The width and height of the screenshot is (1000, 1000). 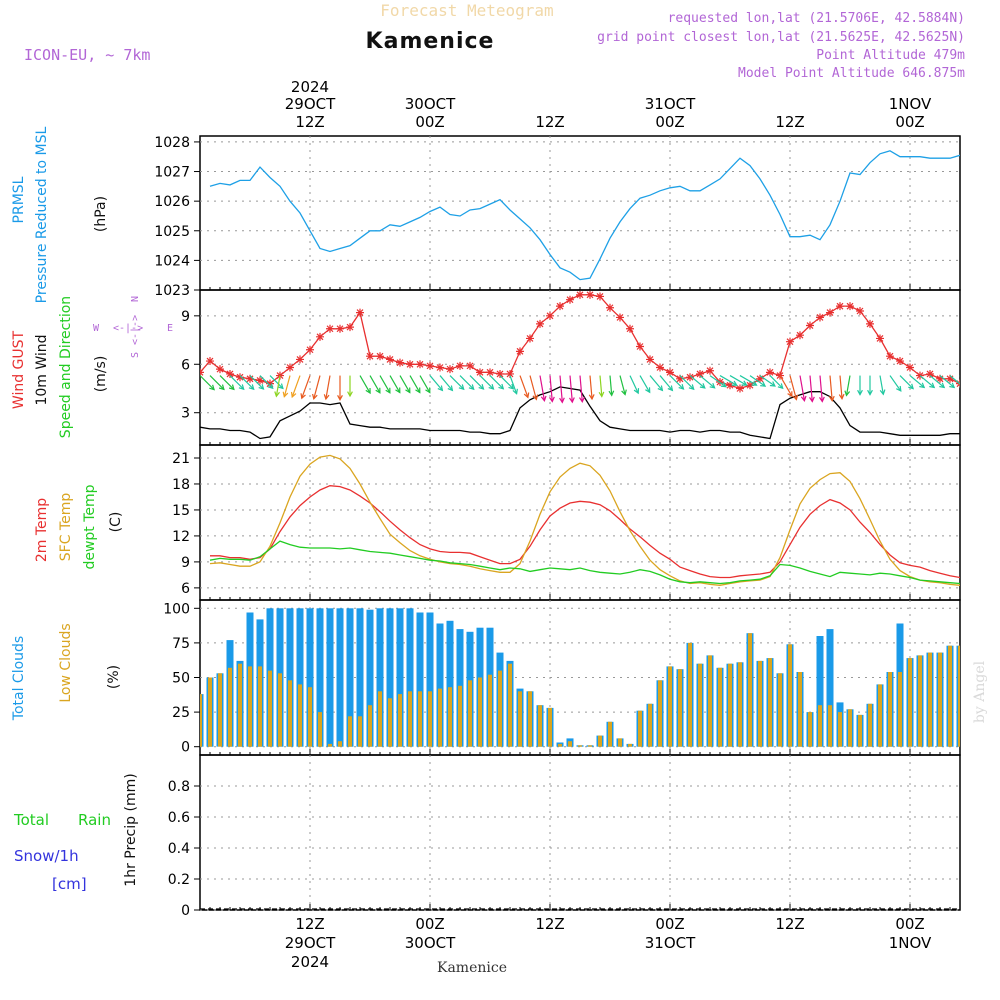 What do you see at coordinates (76, 833) in the screenshot?
I see `precip-labels: Total Rain Snow/1h [cm] 1hr Precip (mm)` at bounding box center [76, 833].